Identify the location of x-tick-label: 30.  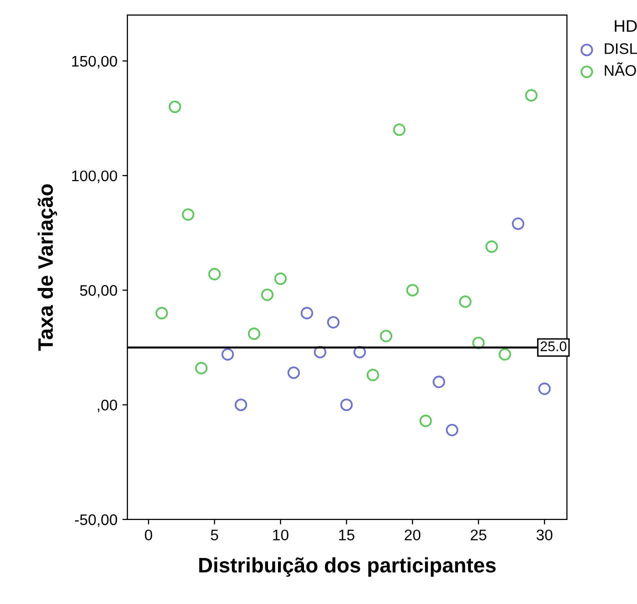
(544, 535).